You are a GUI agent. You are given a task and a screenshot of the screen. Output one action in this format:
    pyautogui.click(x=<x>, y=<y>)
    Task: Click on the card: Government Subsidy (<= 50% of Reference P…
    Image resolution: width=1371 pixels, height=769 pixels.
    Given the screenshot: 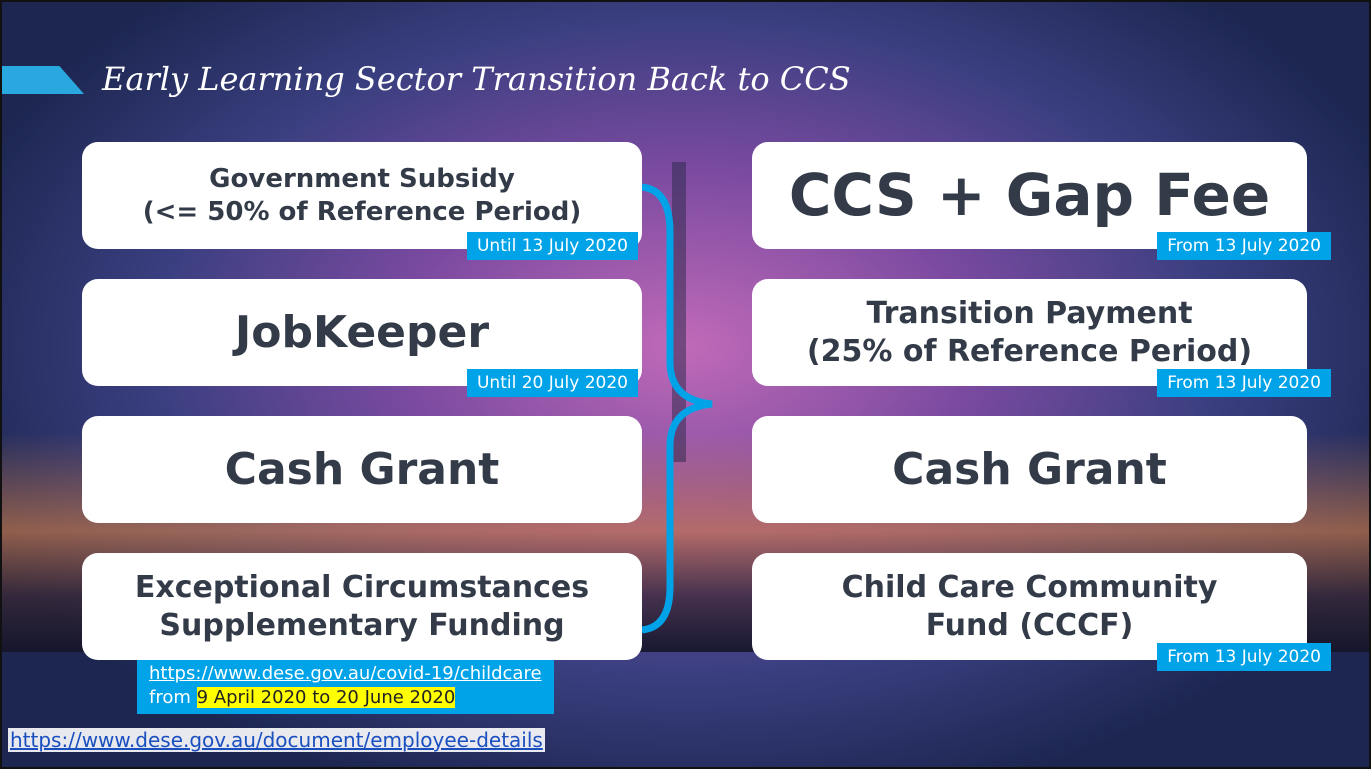 What is the action you would take?
    pyautogui.click(x=362, y=195)
    